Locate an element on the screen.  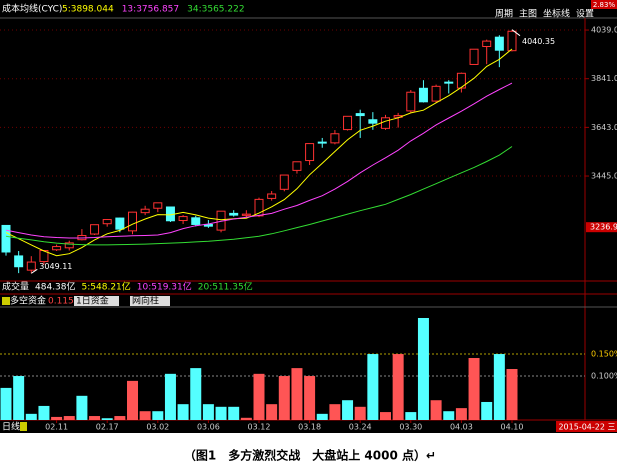
change-label: 2.83% is located at coordinates (604, 5).